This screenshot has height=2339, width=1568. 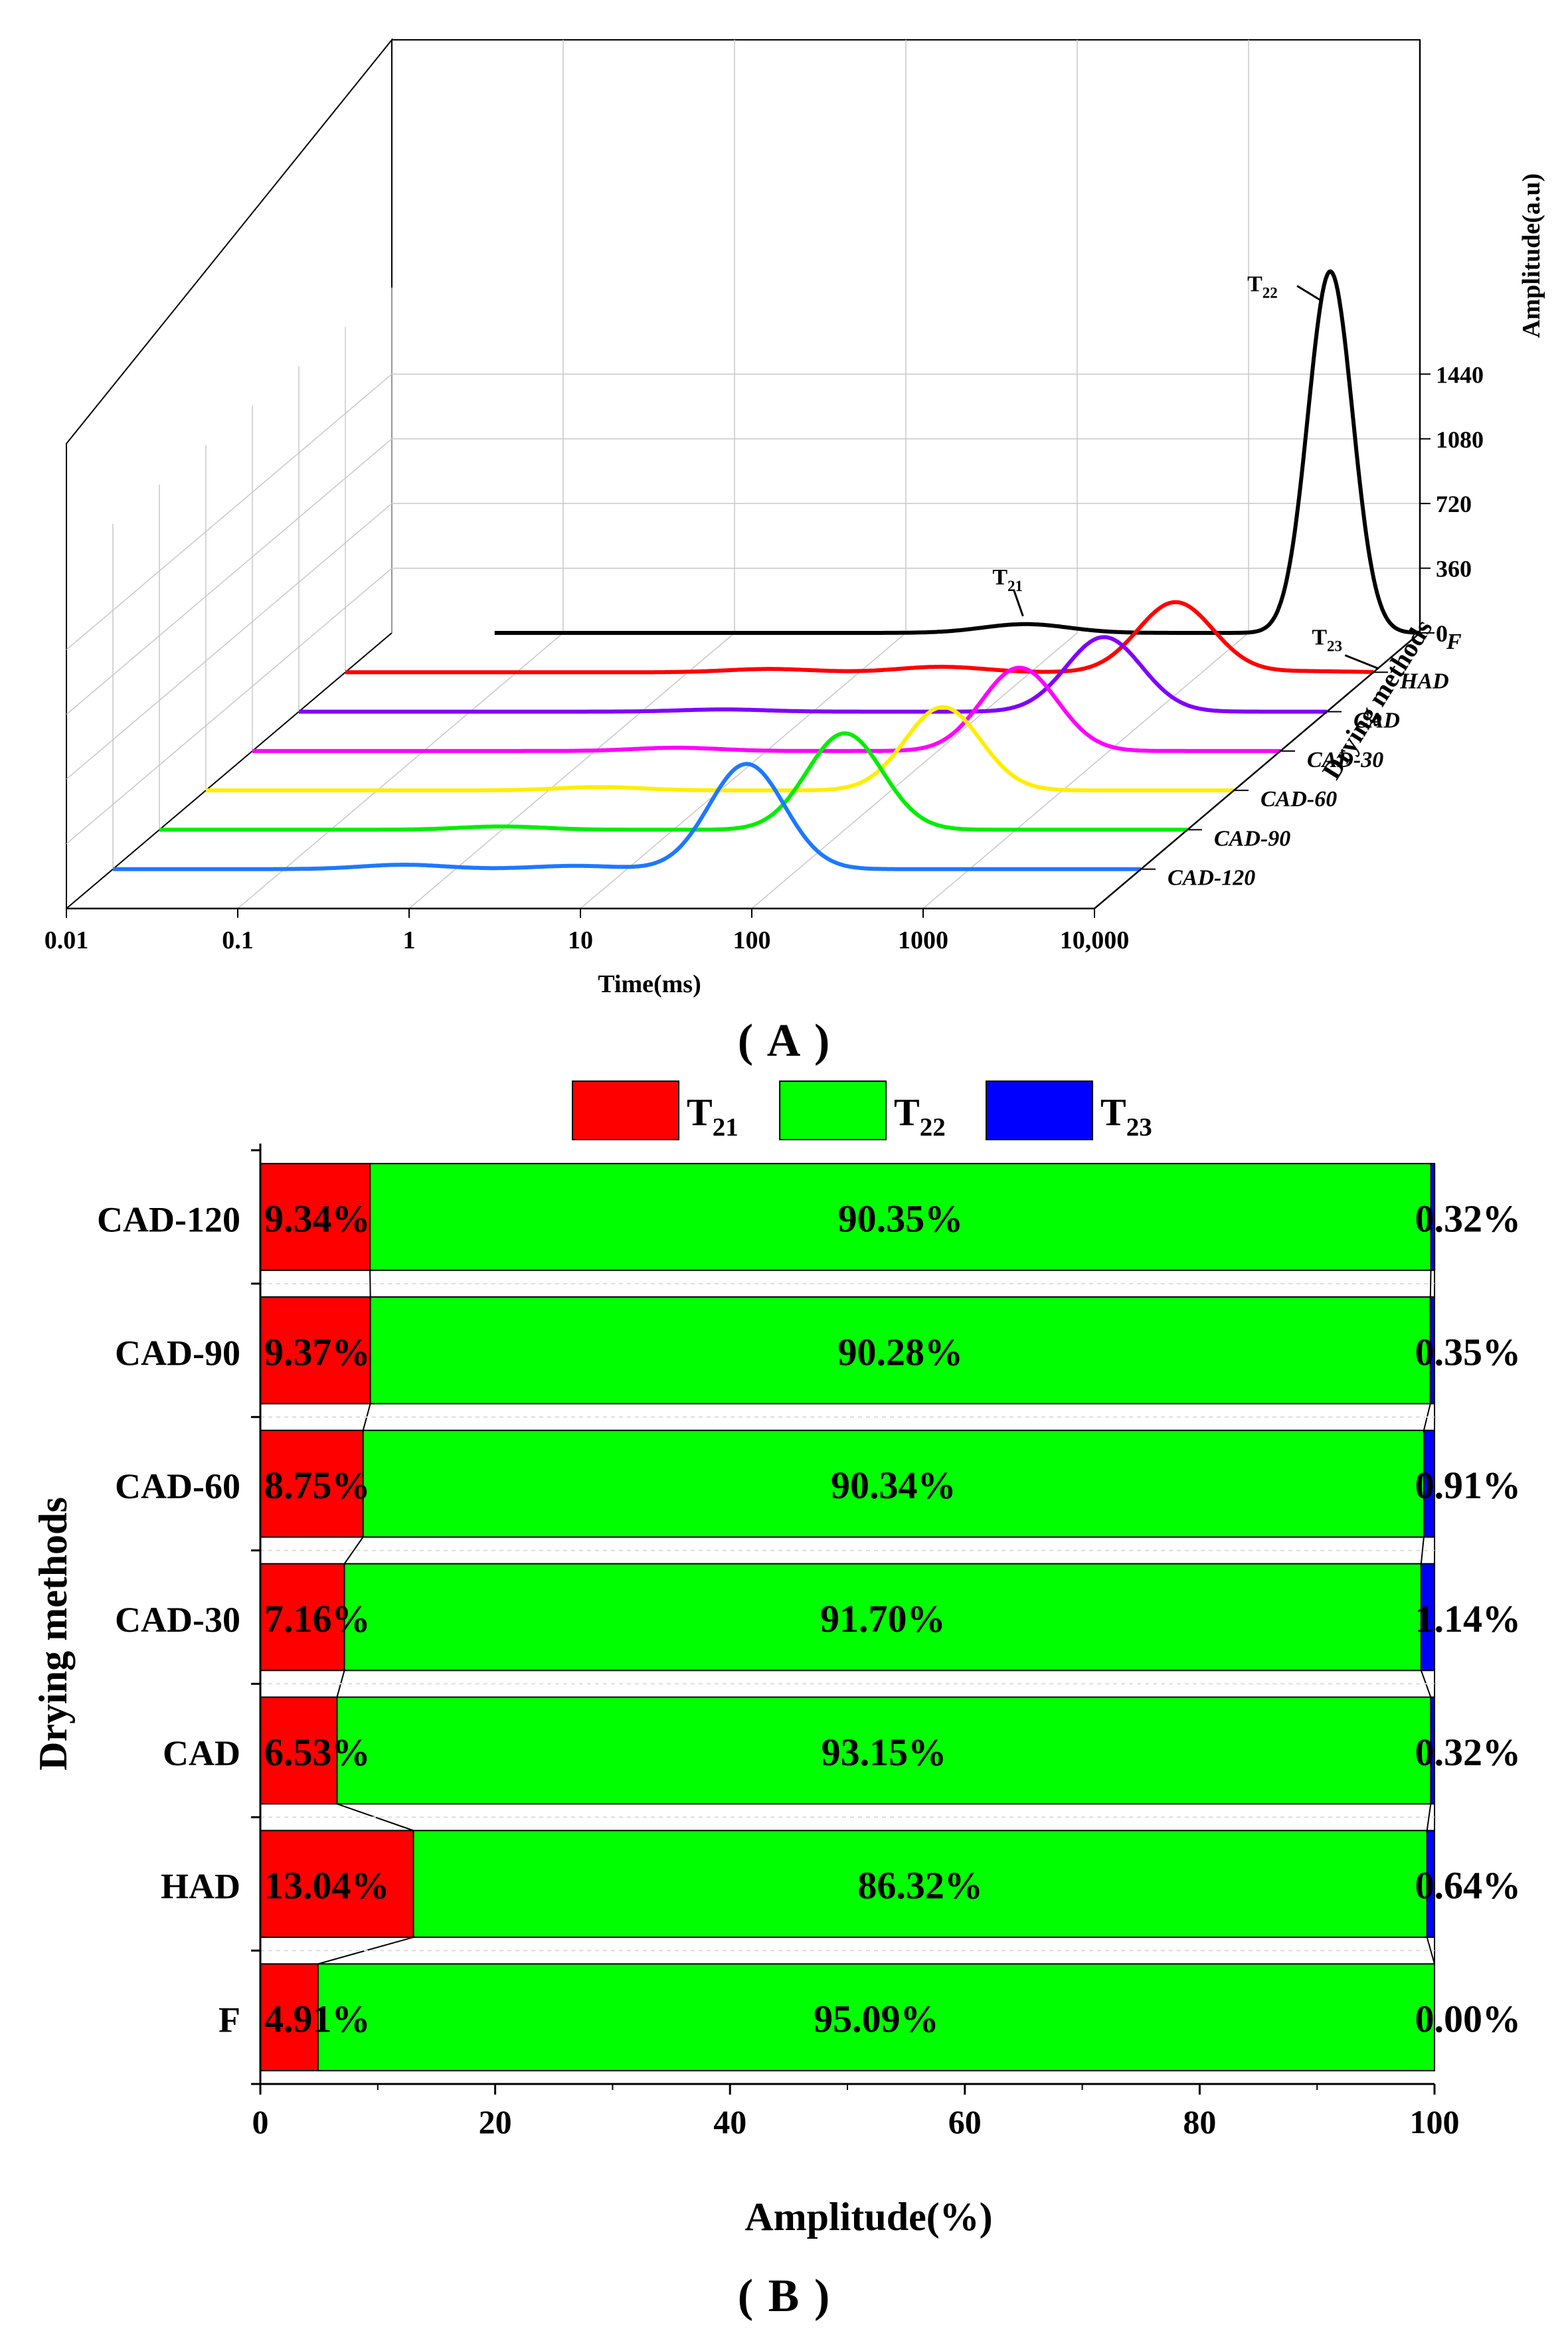 What do you see at coordinates (327, 1886) in the screenshot?
I see `data-label-t21: 13.04%` at bounding box center [327, 1886].